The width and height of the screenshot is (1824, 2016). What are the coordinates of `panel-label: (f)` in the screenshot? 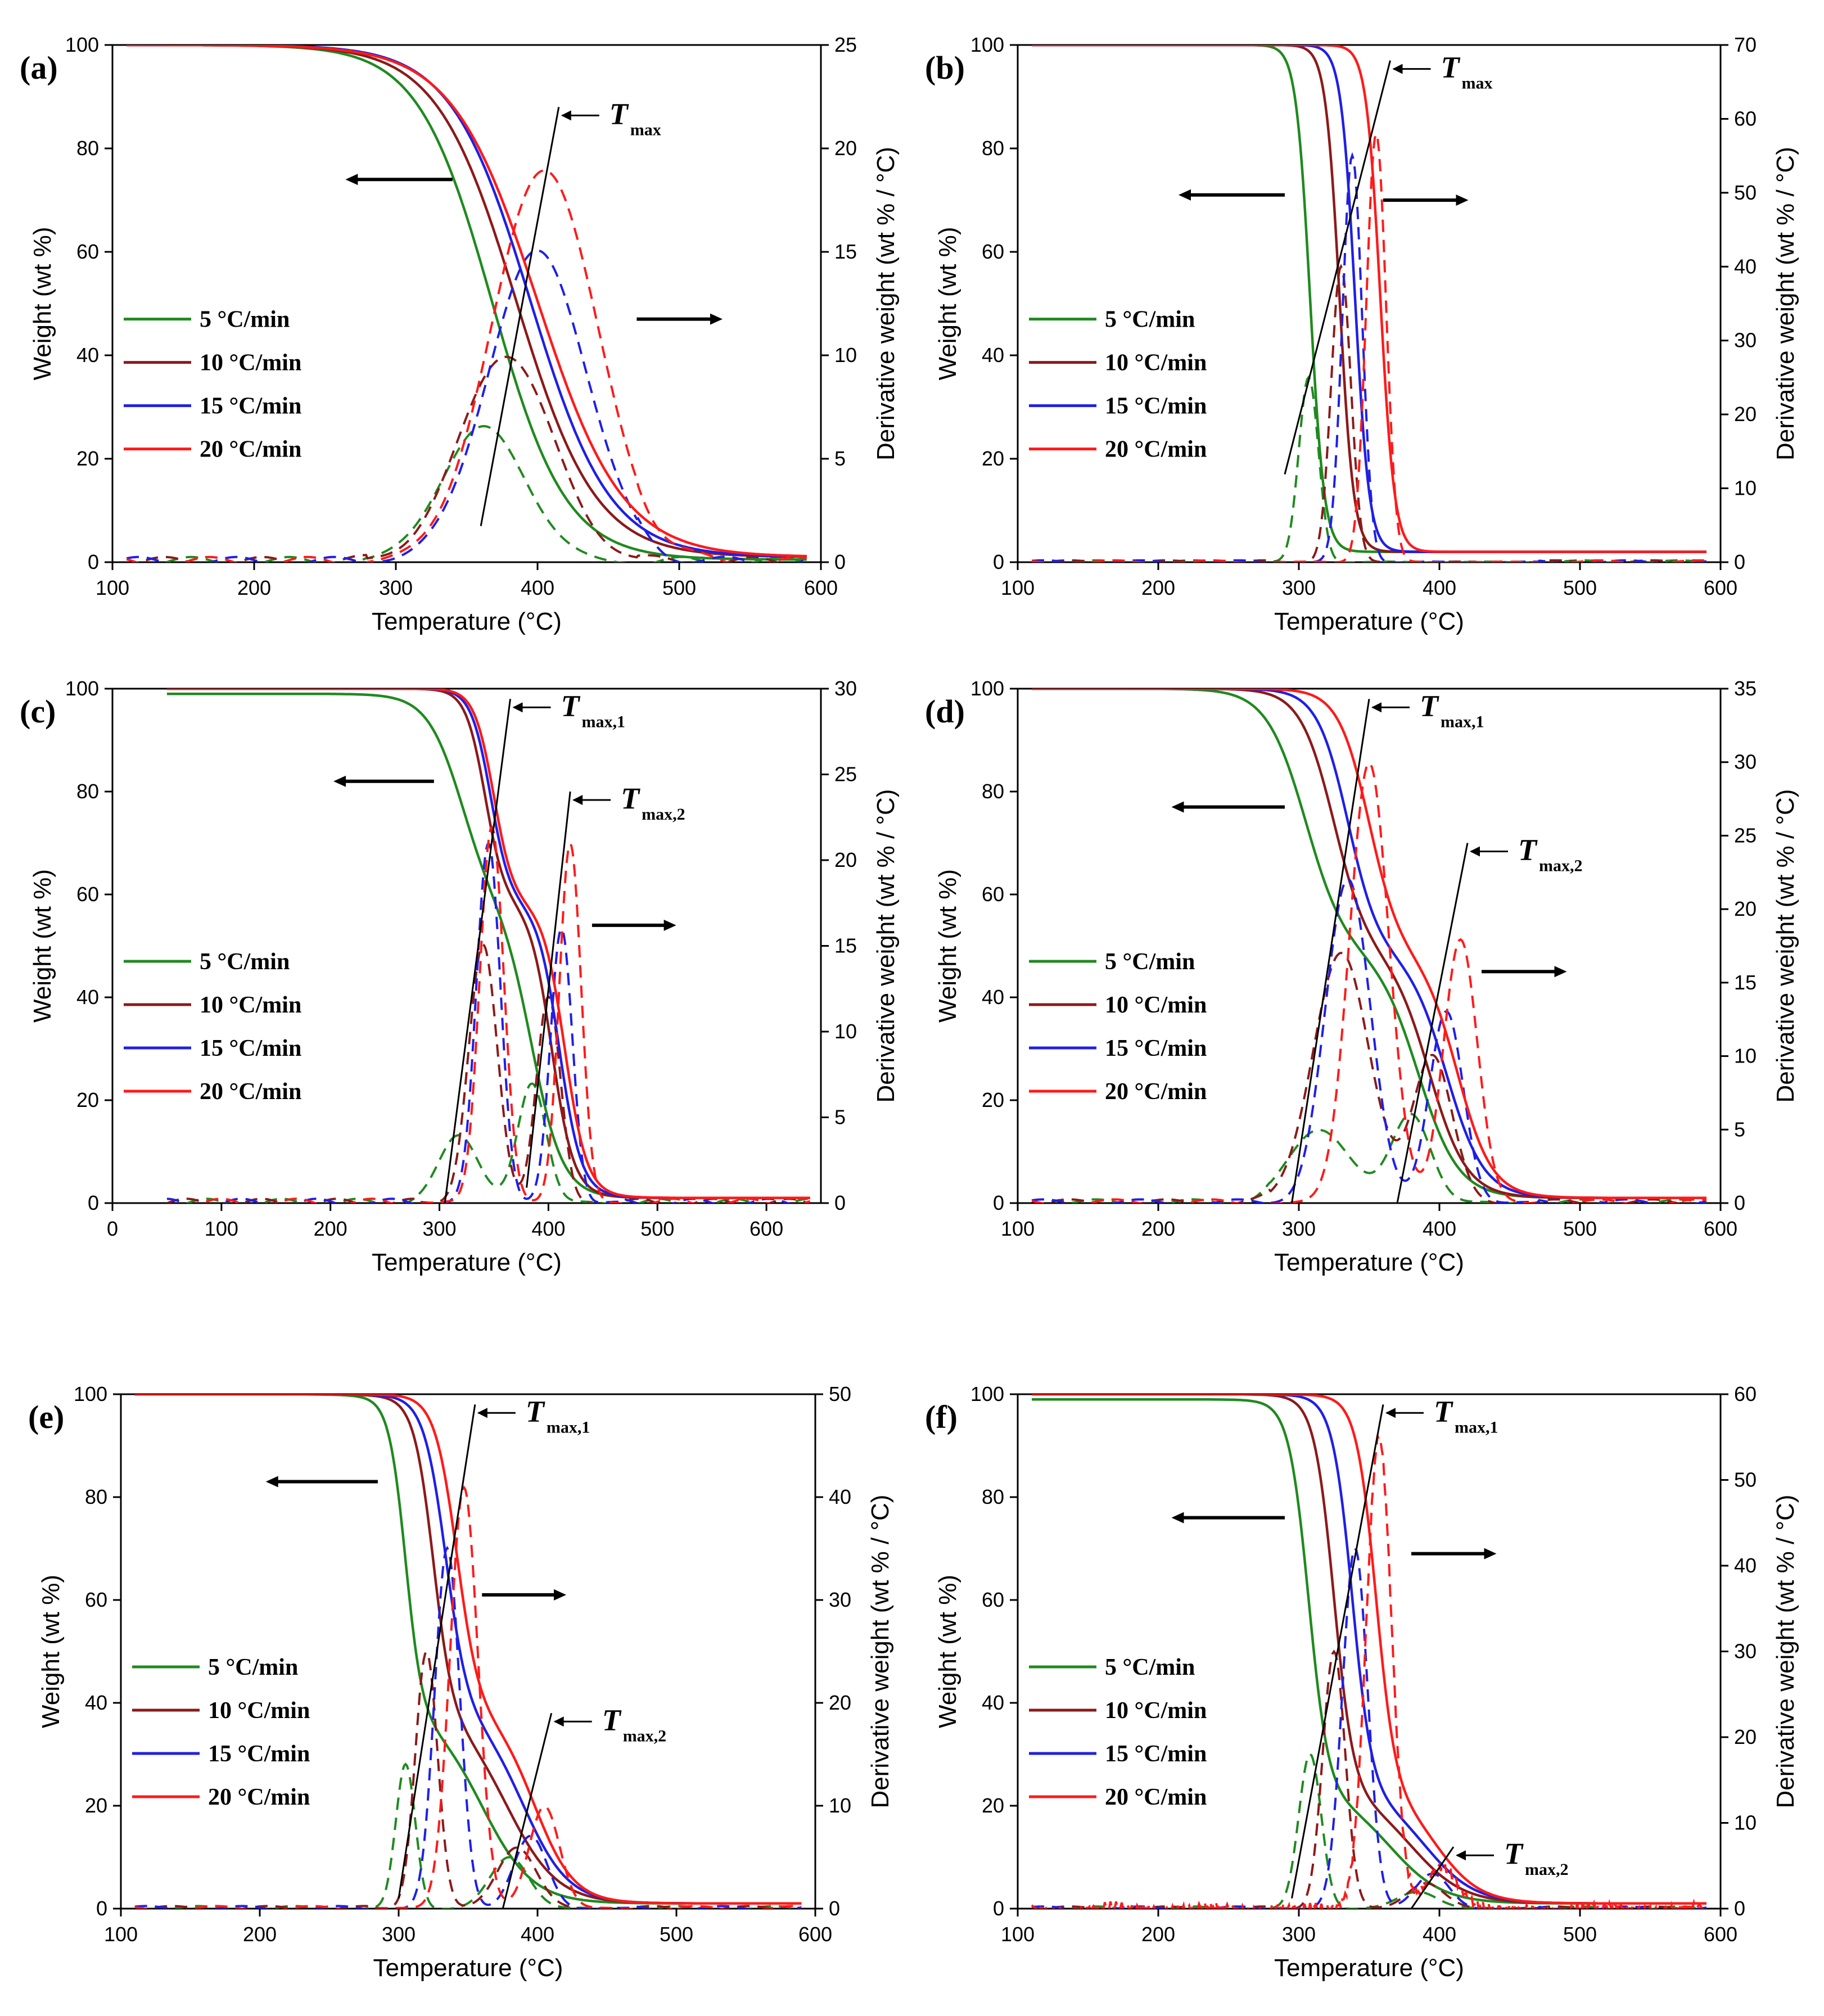 It's located at (941, 1417).